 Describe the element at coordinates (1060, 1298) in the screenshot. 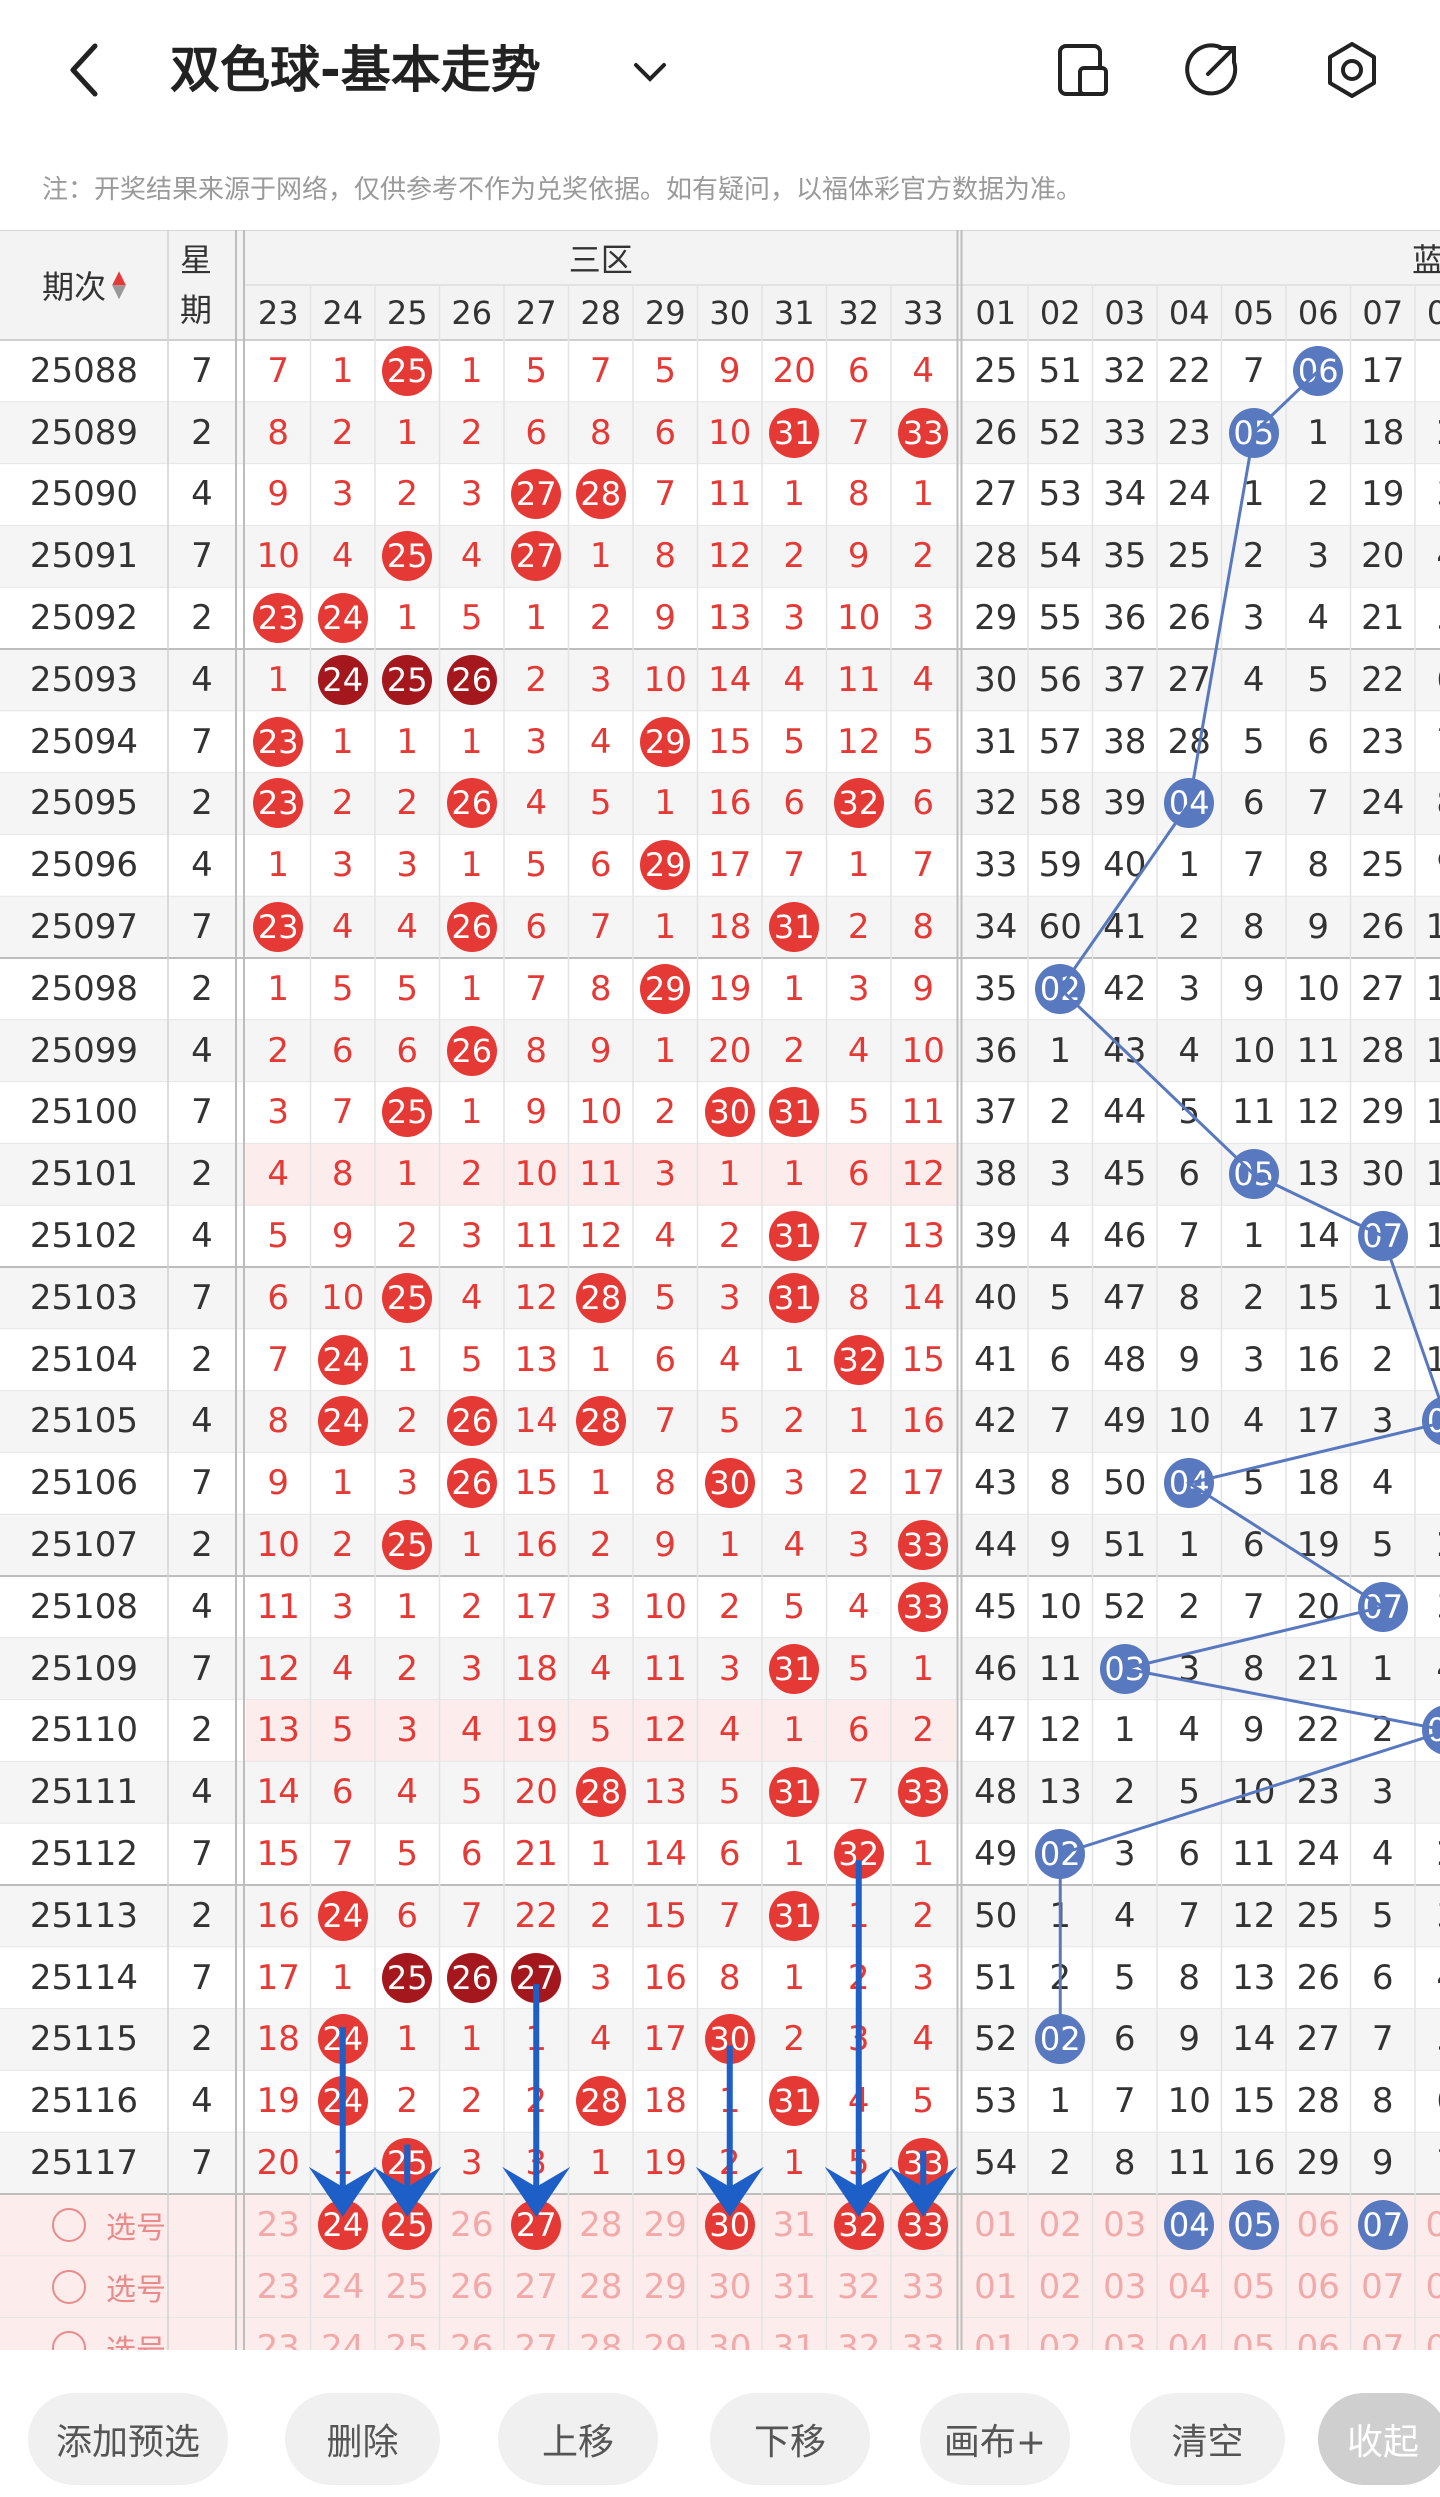

I see `blue-cell: 5` at that location.